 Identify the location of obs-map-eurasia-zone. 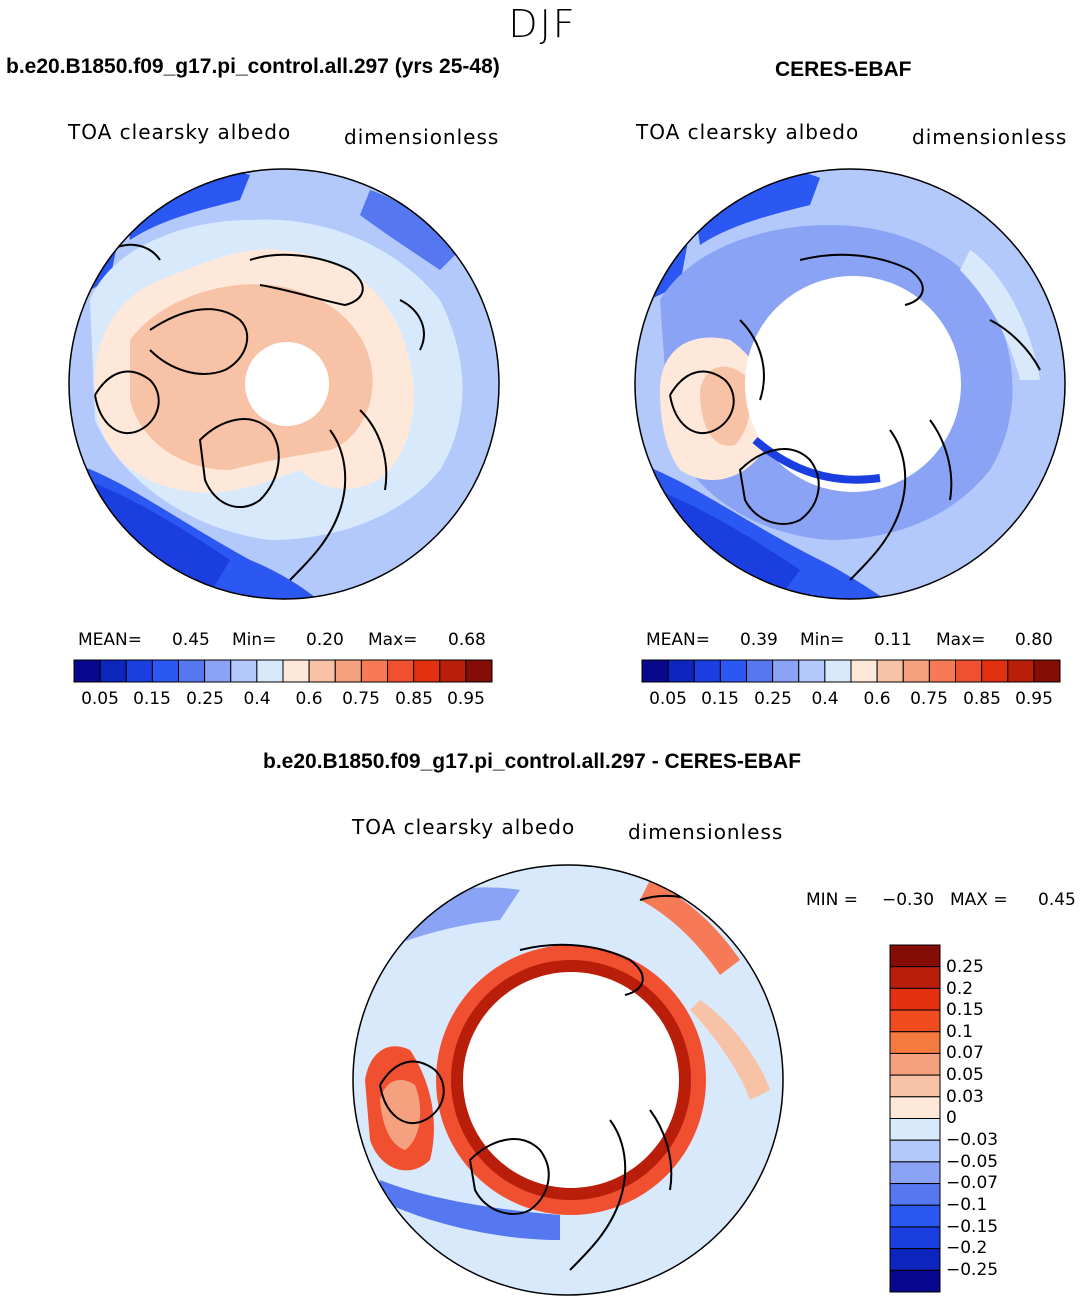
(1000, 315).